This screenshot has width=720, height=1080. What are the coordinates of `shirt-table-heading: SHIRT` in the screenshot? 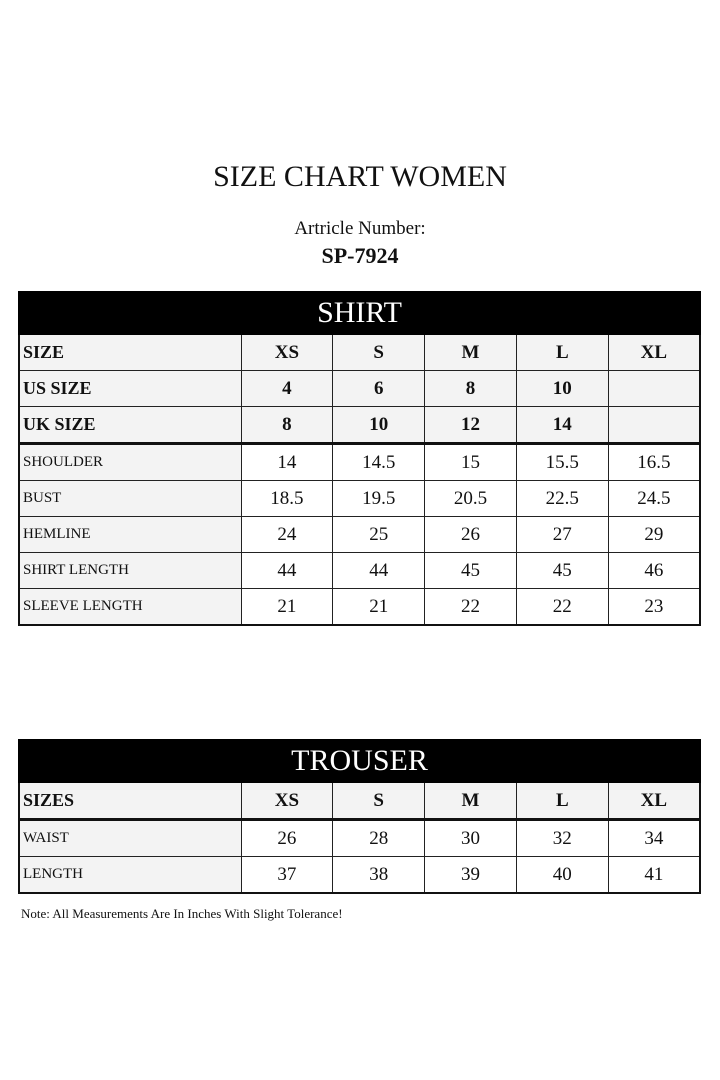 It's located at (359, 313).